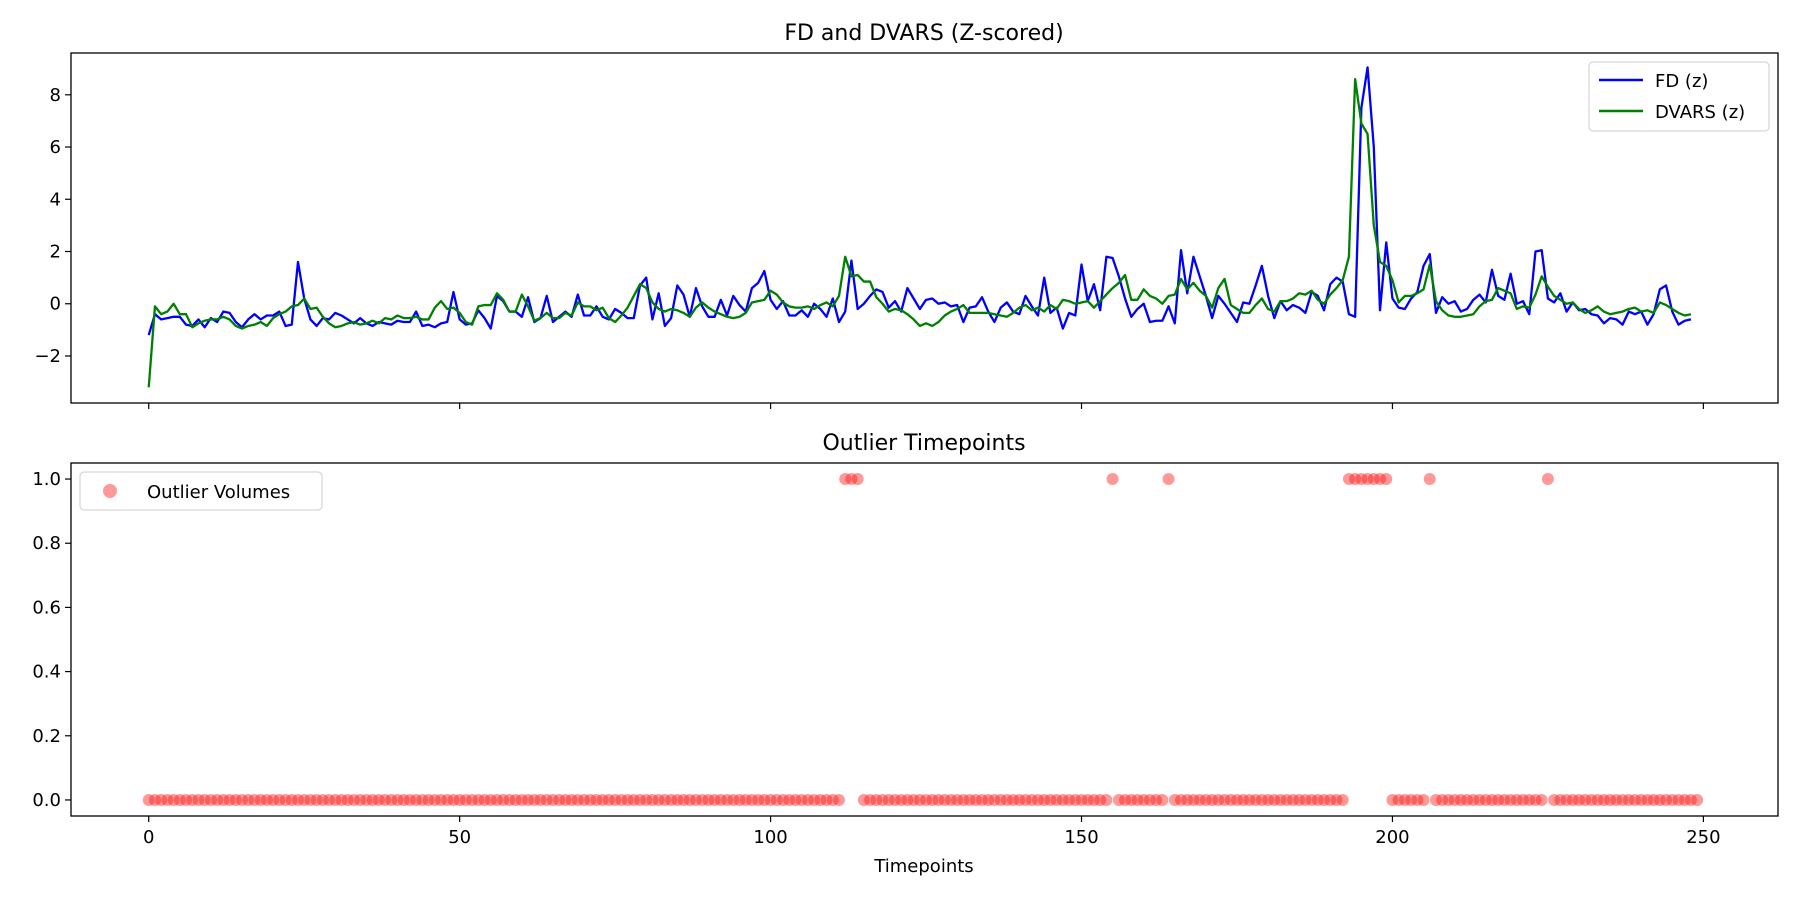  What do you see at coordinates (923, 443) in the screenshot?
I see `outlier-title: Outlier Timepoints` at bounding box center [923, 443].